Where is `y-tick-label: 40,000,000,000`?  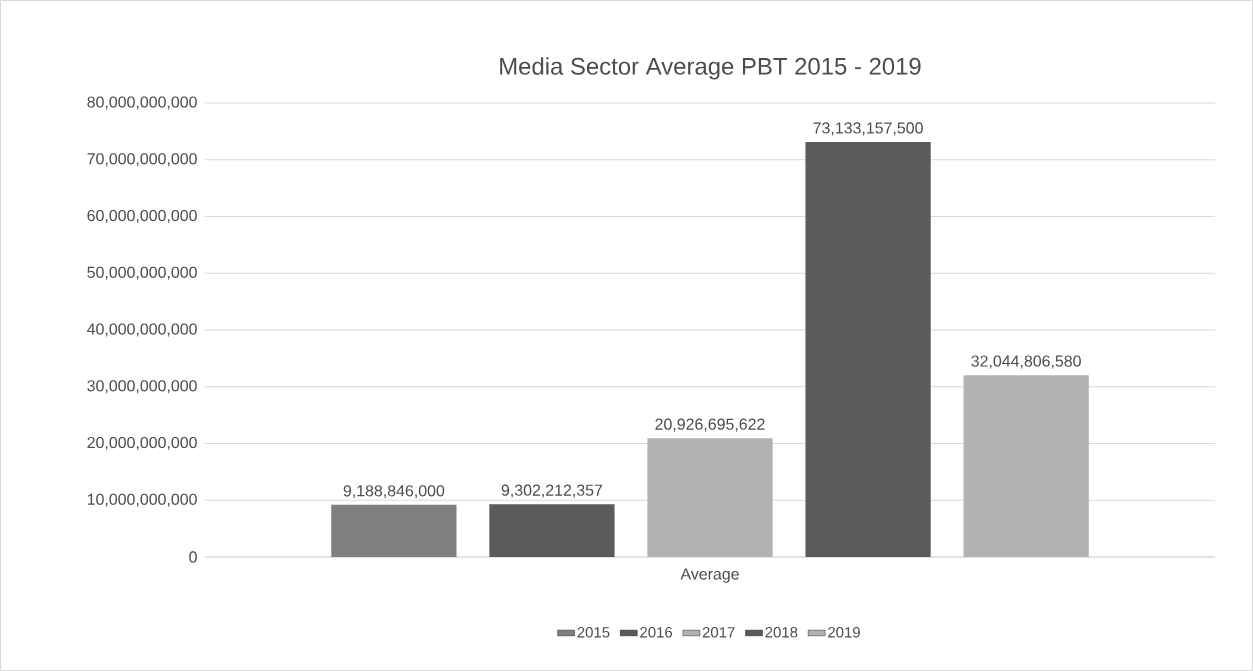 y-tick-label: 40,000,000,000 is located at coordinates (142, 330).